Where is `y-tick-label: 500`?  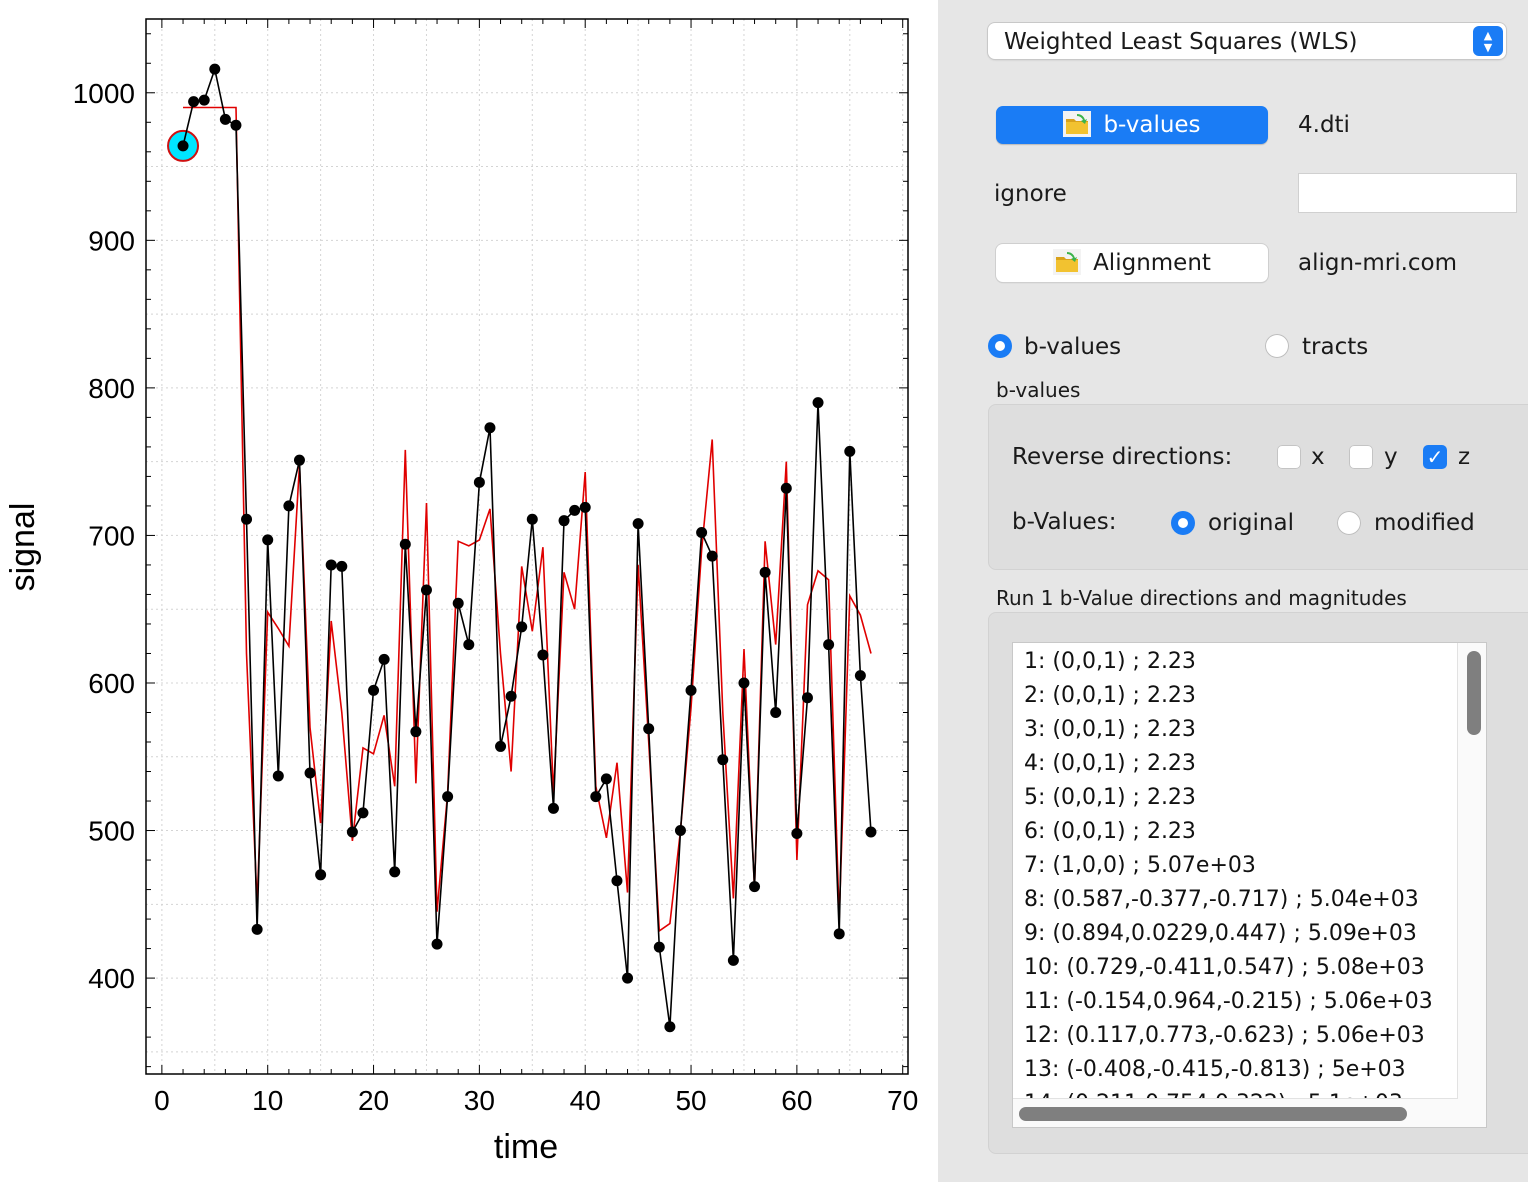 y-tick-label: 500 is located at coordinates (111, 831).